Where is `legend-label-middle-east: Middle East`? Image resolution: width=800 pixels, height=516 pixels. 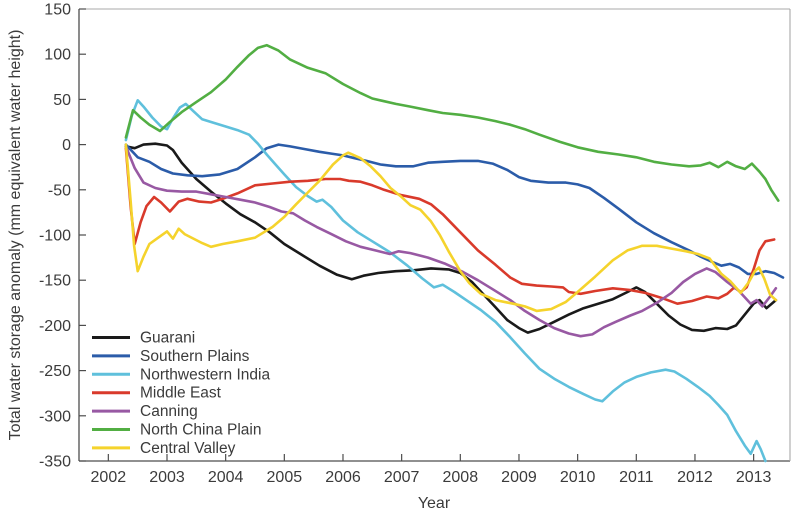 legend-label-middle-east: Middle East is located at coordinates (181, 393).